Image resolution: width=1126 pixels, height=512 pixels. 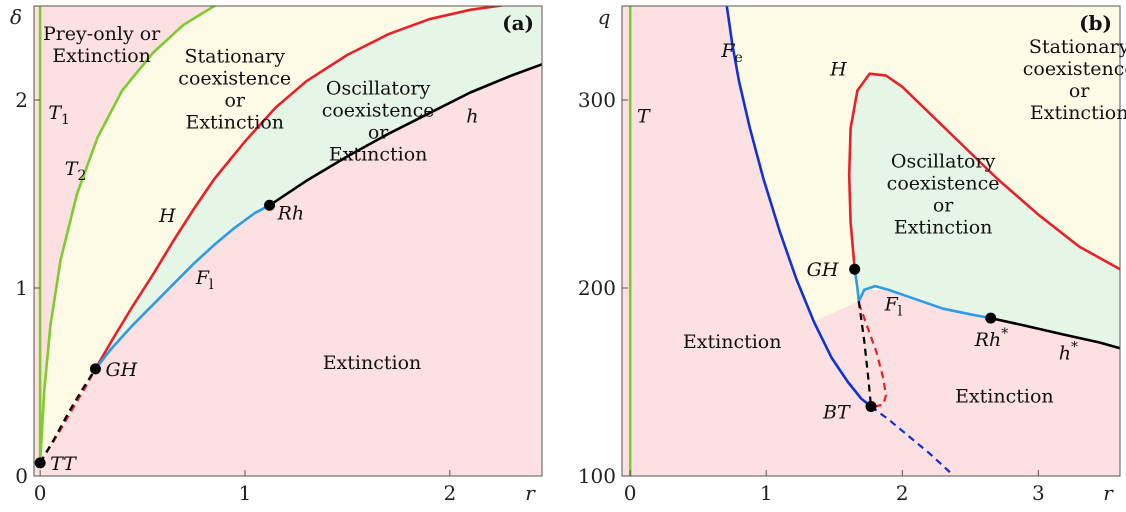 I want to click on x-tick-label: 2, so click(x=449, y=493).